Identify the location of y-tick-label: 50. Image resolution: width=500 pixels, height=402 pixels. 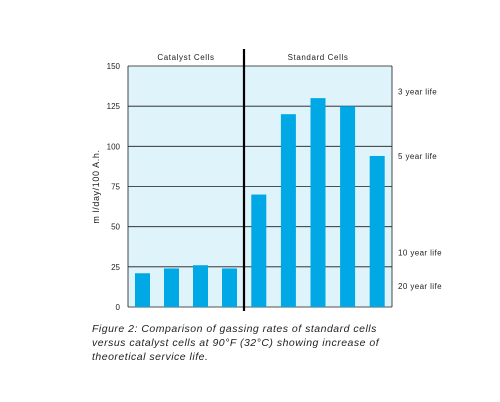
(115, 227).